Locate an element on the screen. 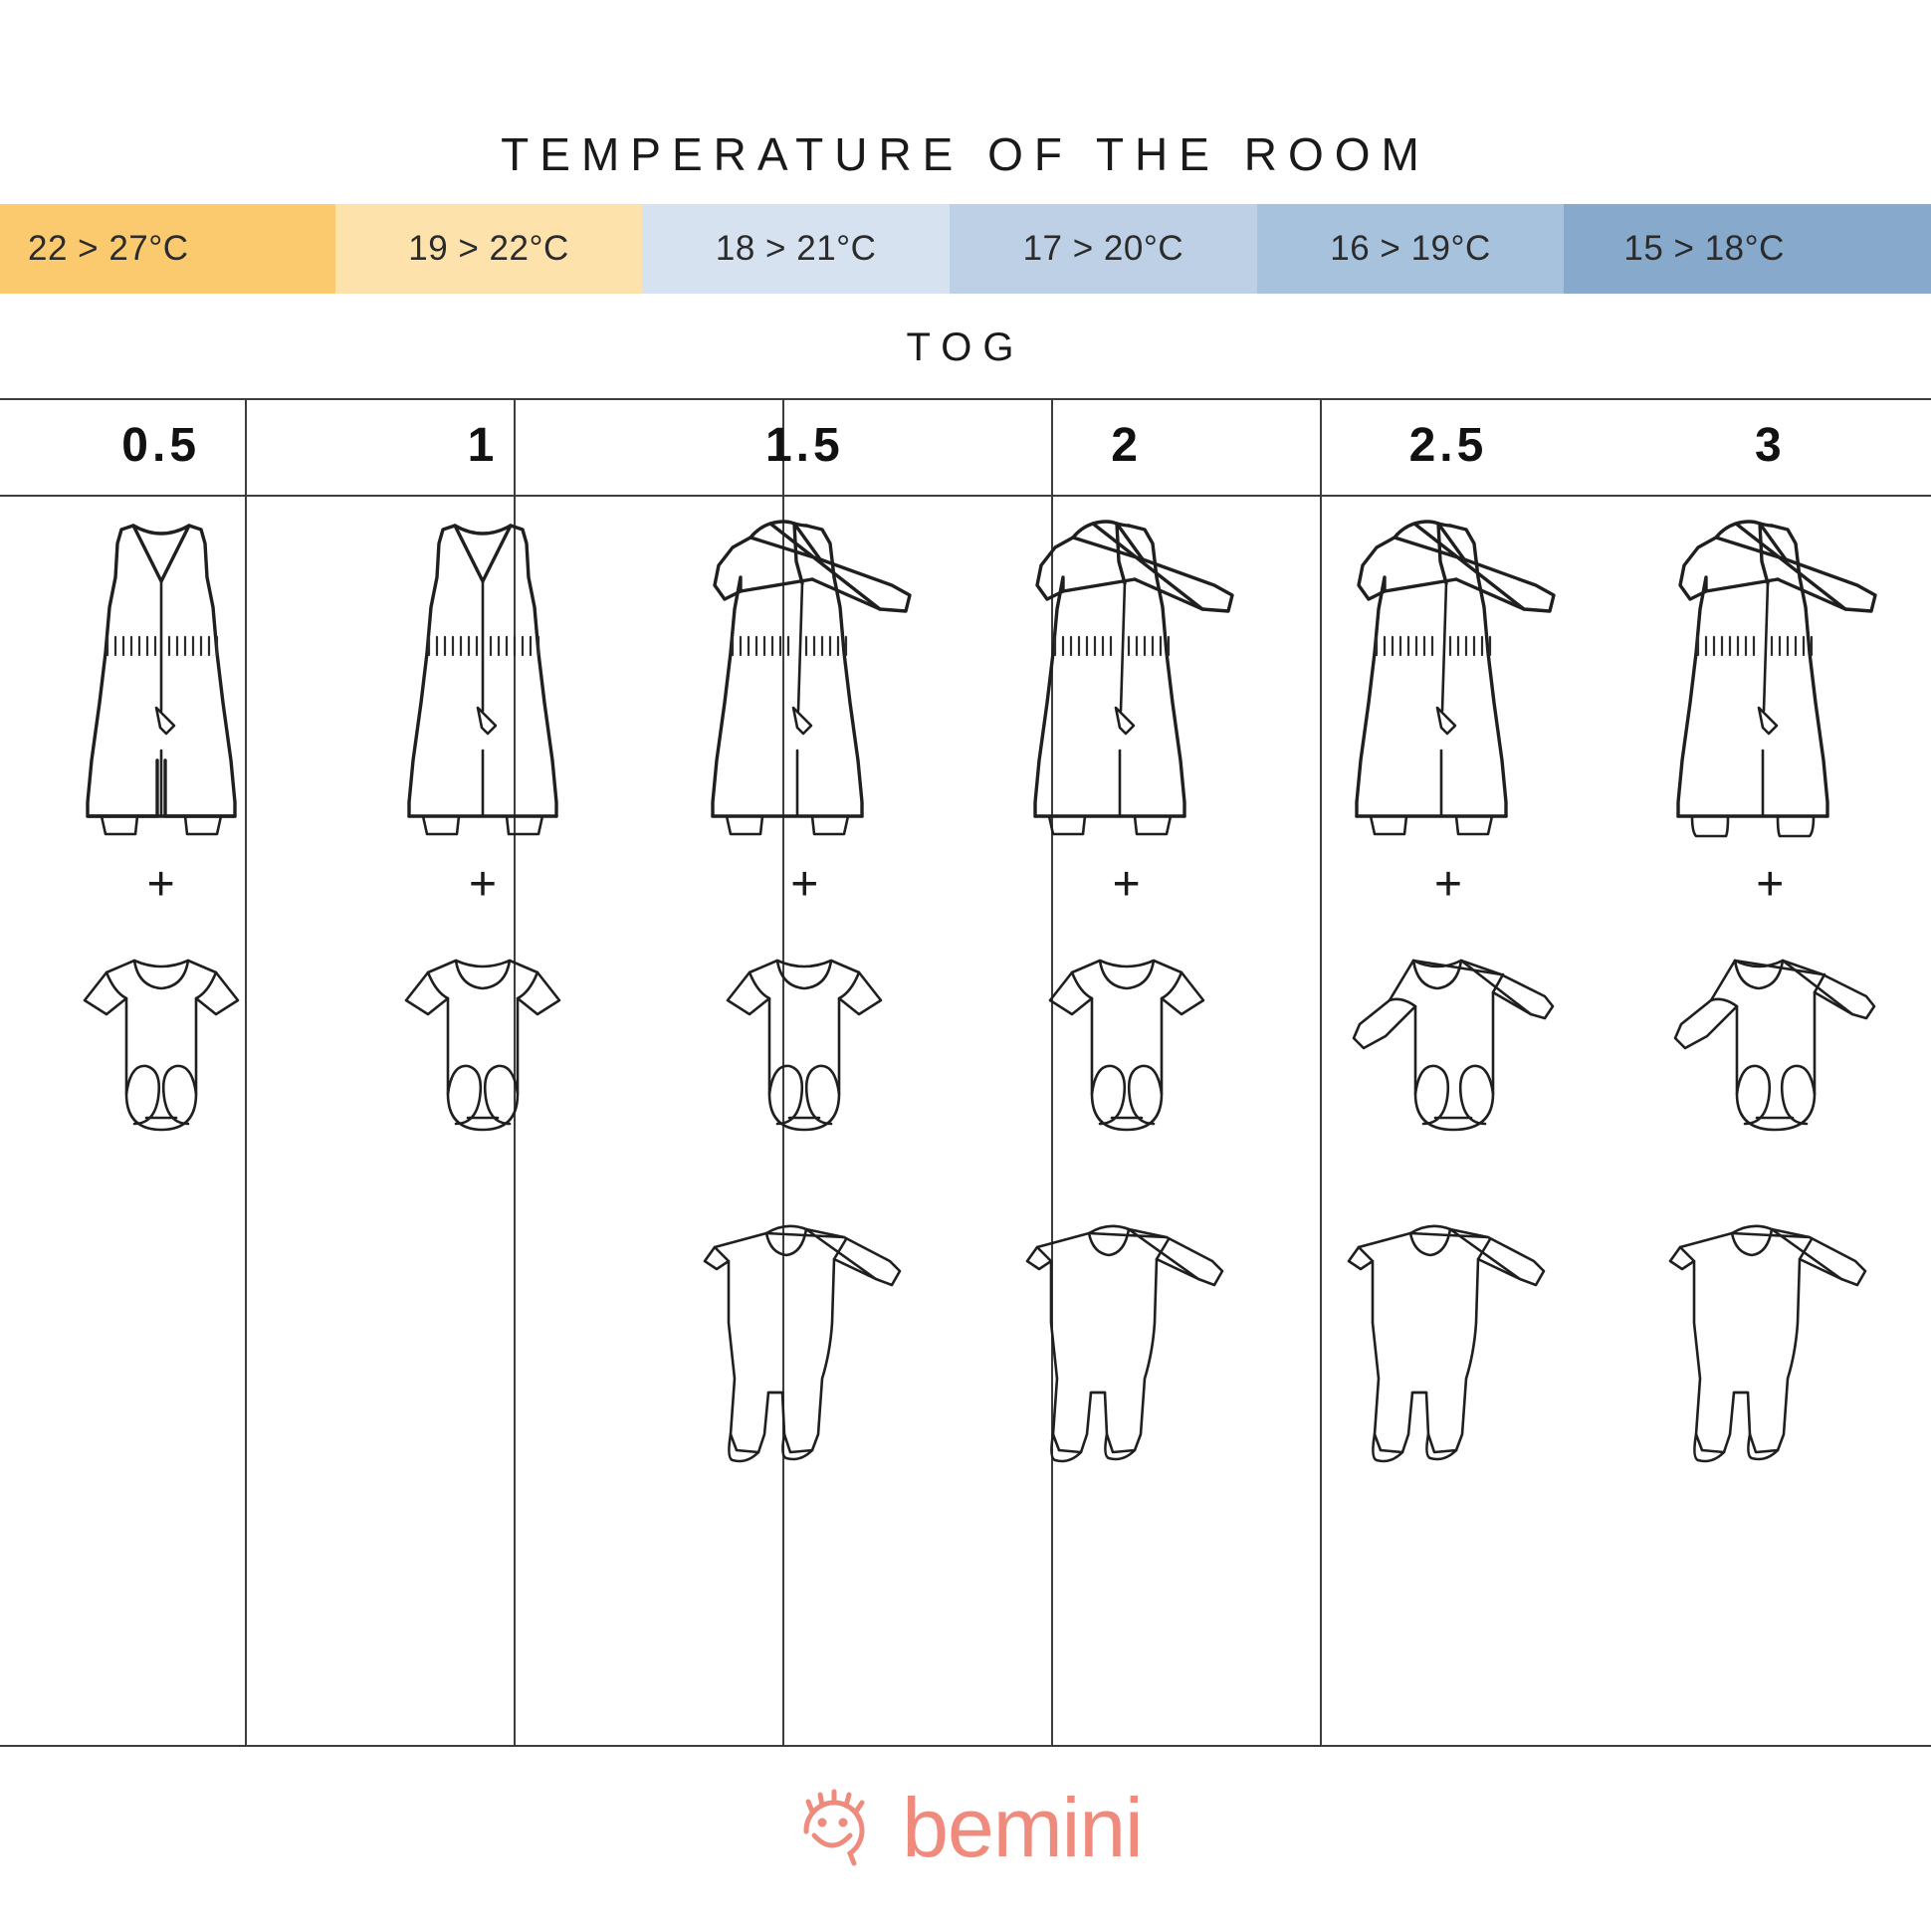 This screenshot has height=1932, width=1931. table-header-rule is located at coordinates (966, 496).